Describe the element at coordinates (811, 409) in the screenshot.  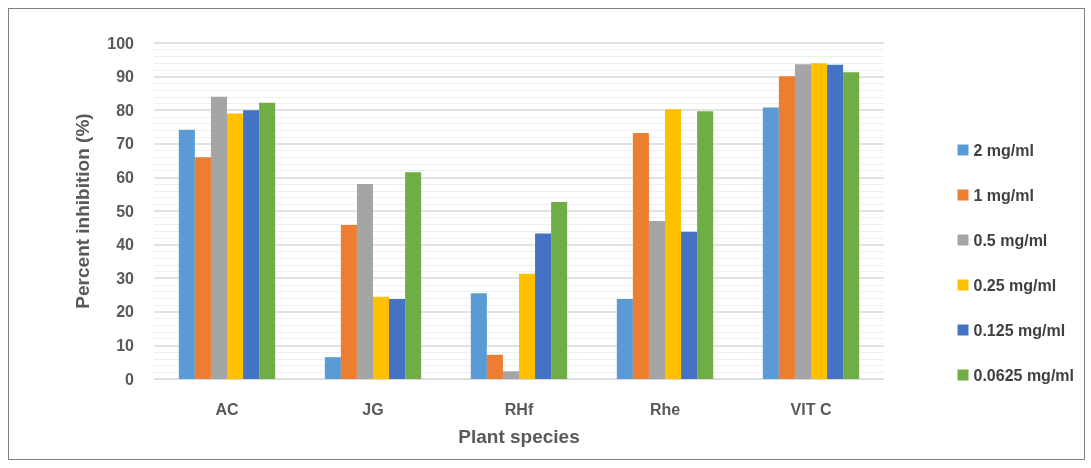
I see `x-tick-label: VIT C` at that location.